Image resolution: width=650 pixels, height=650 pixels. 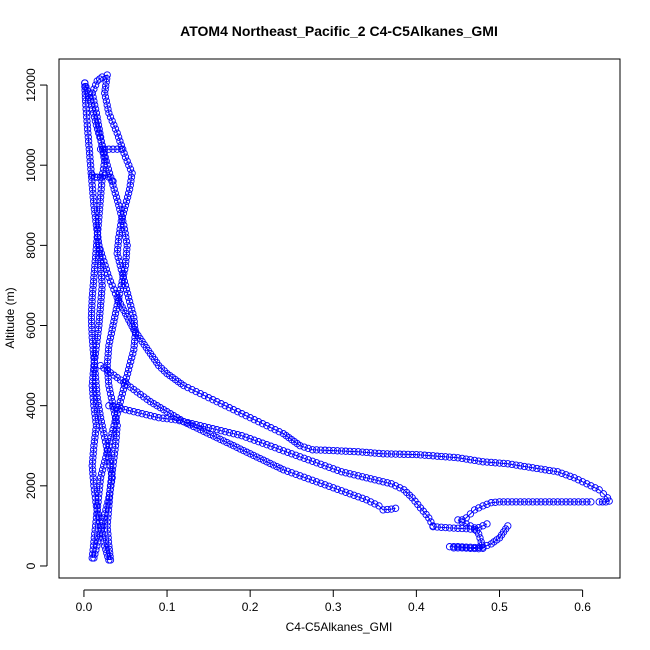 I want to click on x-tick-label: 0.5, so click(x=499, y=607).